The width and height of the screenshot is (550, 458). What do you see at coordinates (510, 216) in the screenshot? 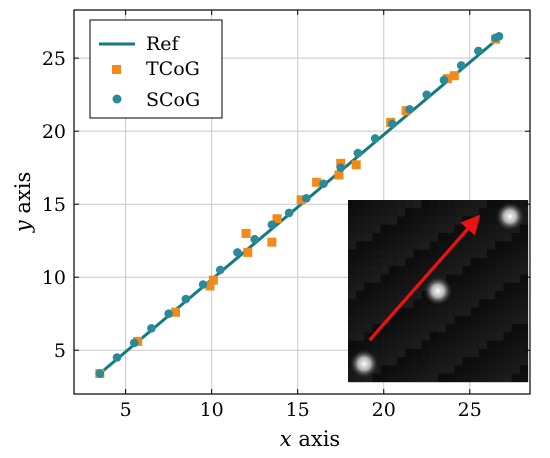
I see `inset-spot` at bounding box center [510, 216].